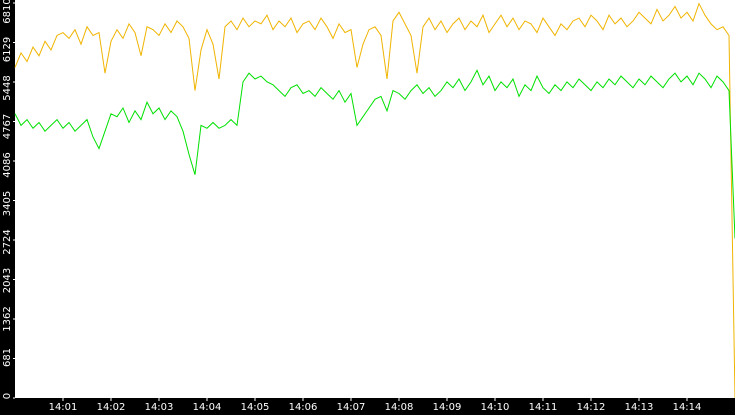  I want to click on y-tick-label: 3405, so click(7, 203).